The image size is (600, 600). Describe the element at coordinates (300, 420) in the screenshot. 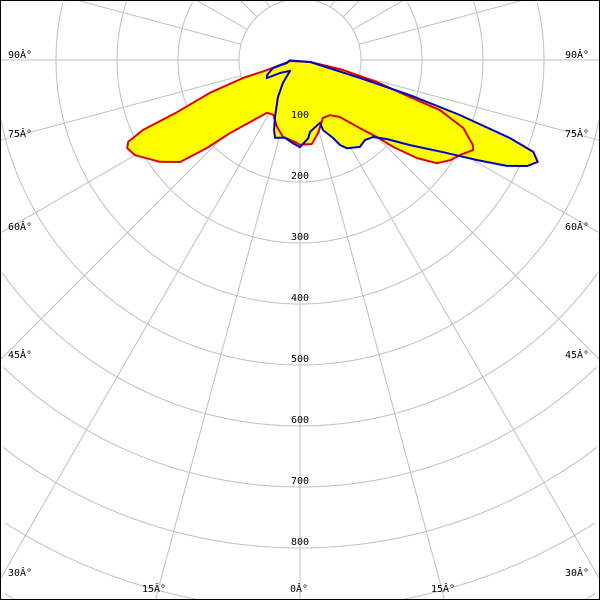

I see `radial-tick-label: 600` at that location.